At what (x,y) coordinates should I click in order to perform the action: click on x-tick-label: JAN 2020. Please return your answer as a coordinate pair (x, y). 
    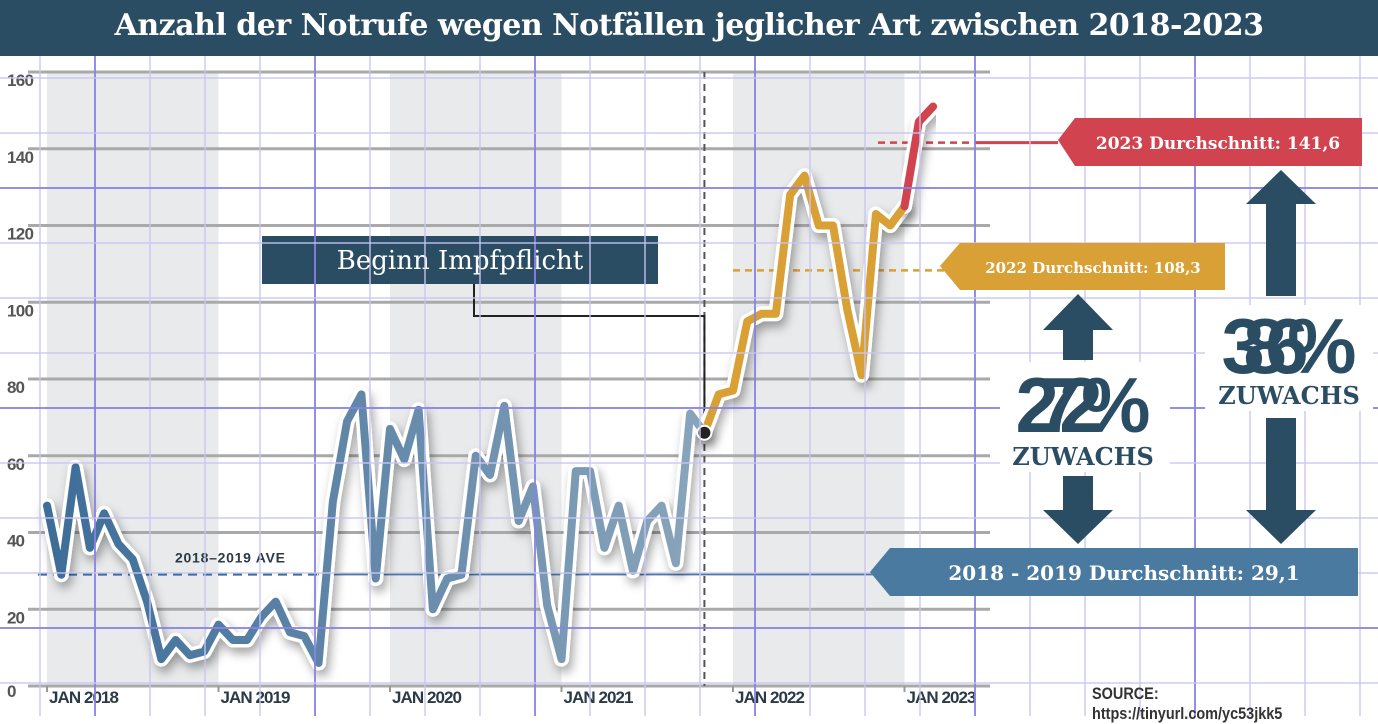
    Looking at the image, I should click on (427, 697).